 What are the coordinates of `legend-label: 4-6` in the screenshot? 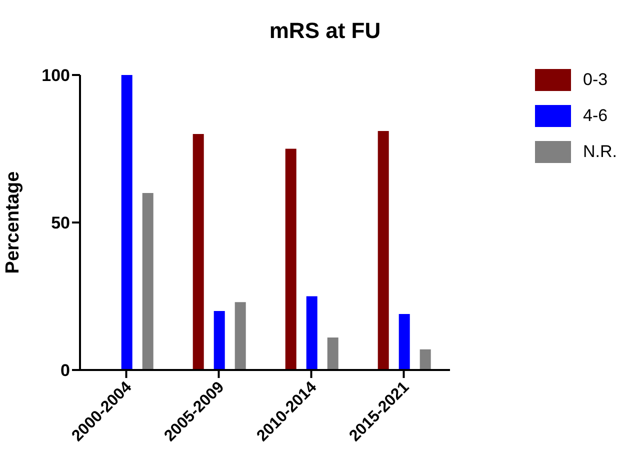 It's located at (595, 116).